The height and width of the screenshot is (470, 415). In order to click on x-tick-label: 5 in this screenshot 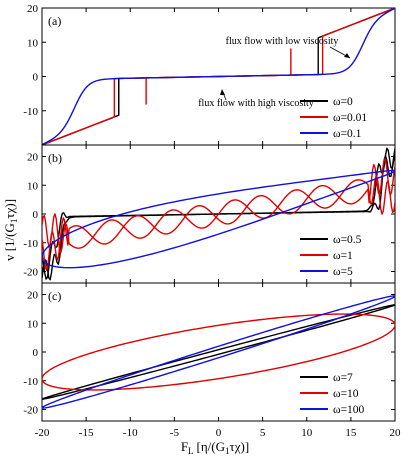, I will do `click(263, 433)`.